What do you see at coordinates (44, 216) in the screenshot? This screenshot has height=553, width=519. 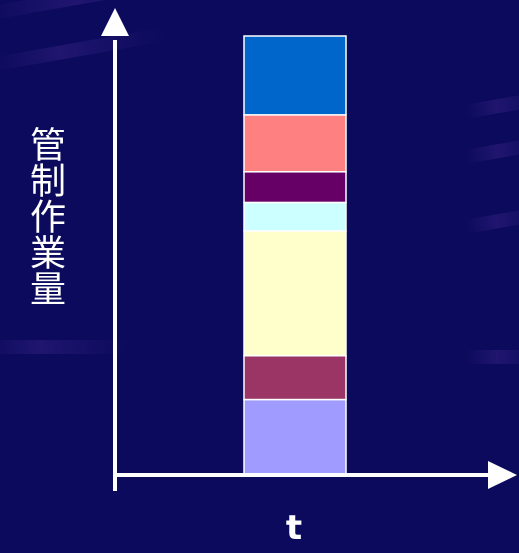 I see `y-axis-label: 管制作業量` at bounding box center [44, 216].